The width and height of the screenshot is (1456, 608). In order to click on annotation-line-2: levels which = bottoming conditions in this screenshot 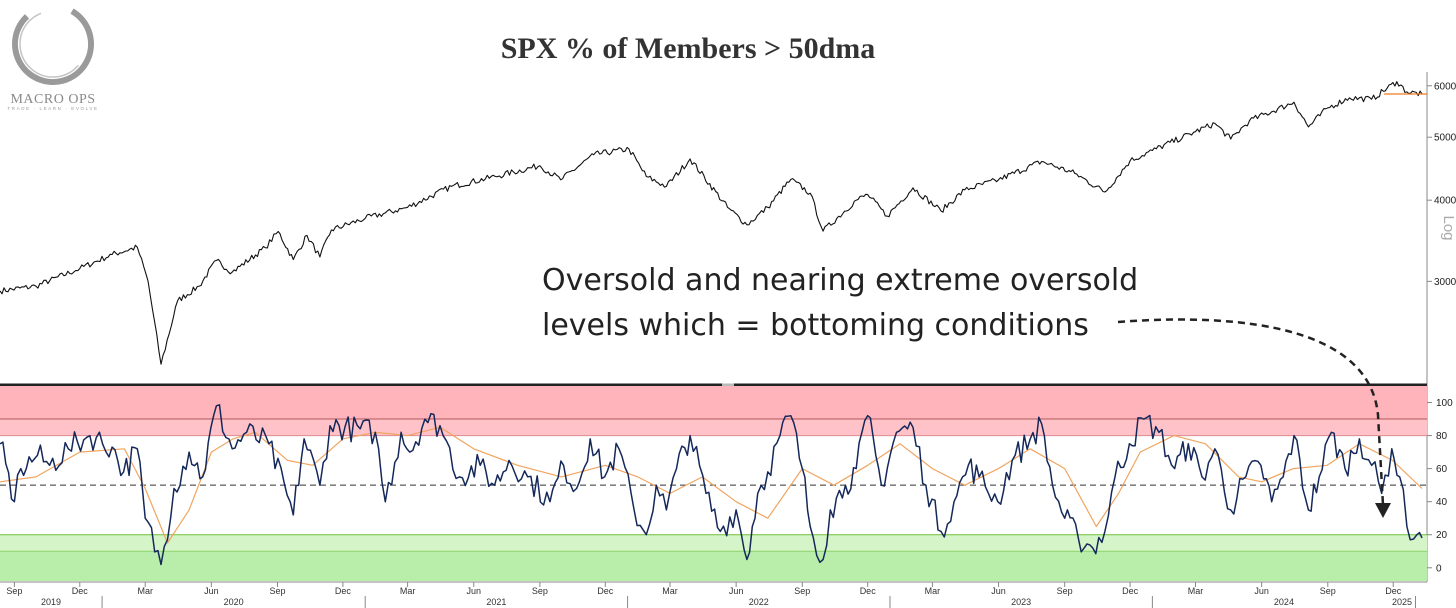, I will do `click(815, 325)`.